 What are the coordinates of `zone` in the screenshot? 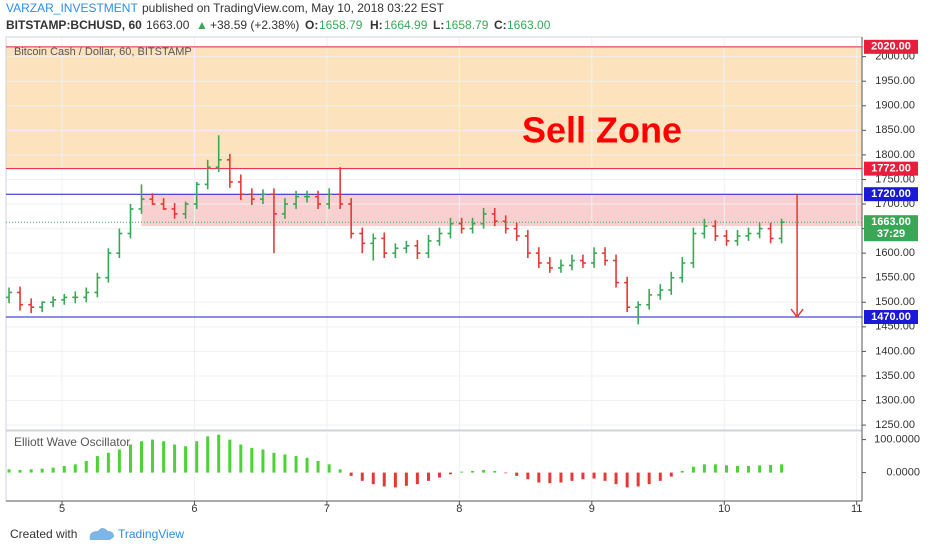 It's located at (501, 210).